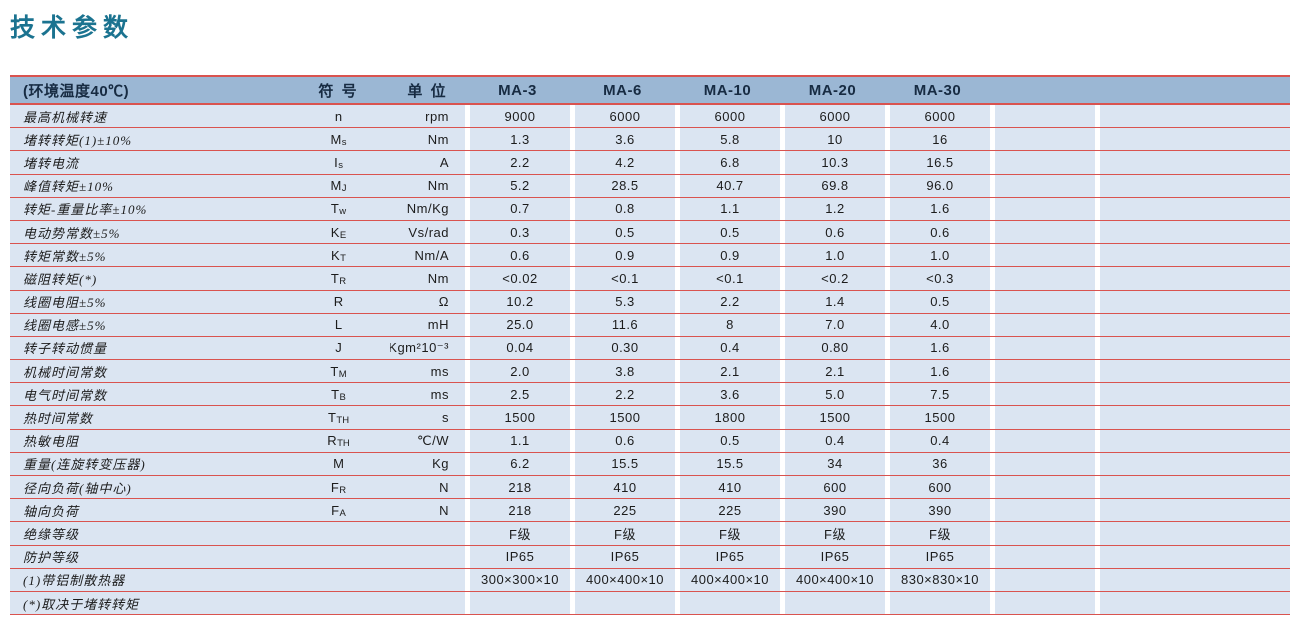 The width and height of the screenshot is (1295, 630). Describe the element at coordinates (427, 324) in the screenshot. I see `unit-cell: mH` at that location.